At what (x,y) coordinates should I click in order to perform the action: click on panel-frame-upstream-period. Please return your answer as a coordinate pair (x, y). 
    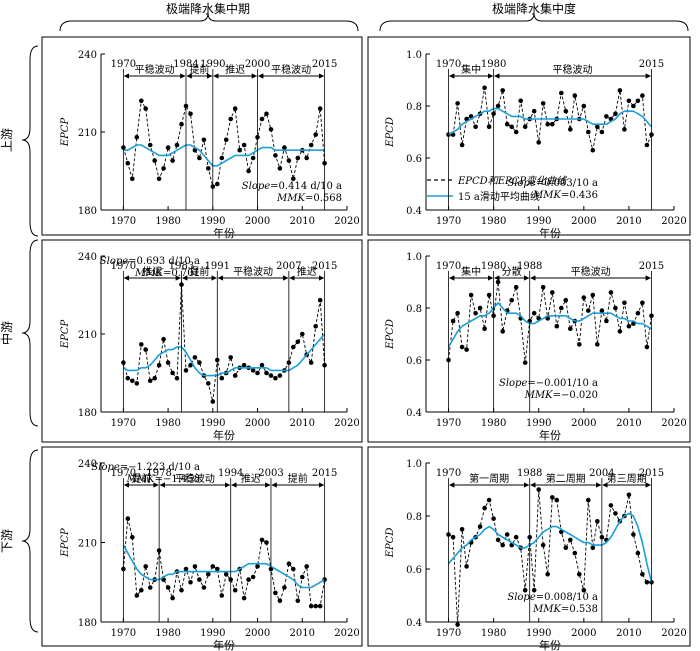
    Looking at the image, I should click on (202, 136).